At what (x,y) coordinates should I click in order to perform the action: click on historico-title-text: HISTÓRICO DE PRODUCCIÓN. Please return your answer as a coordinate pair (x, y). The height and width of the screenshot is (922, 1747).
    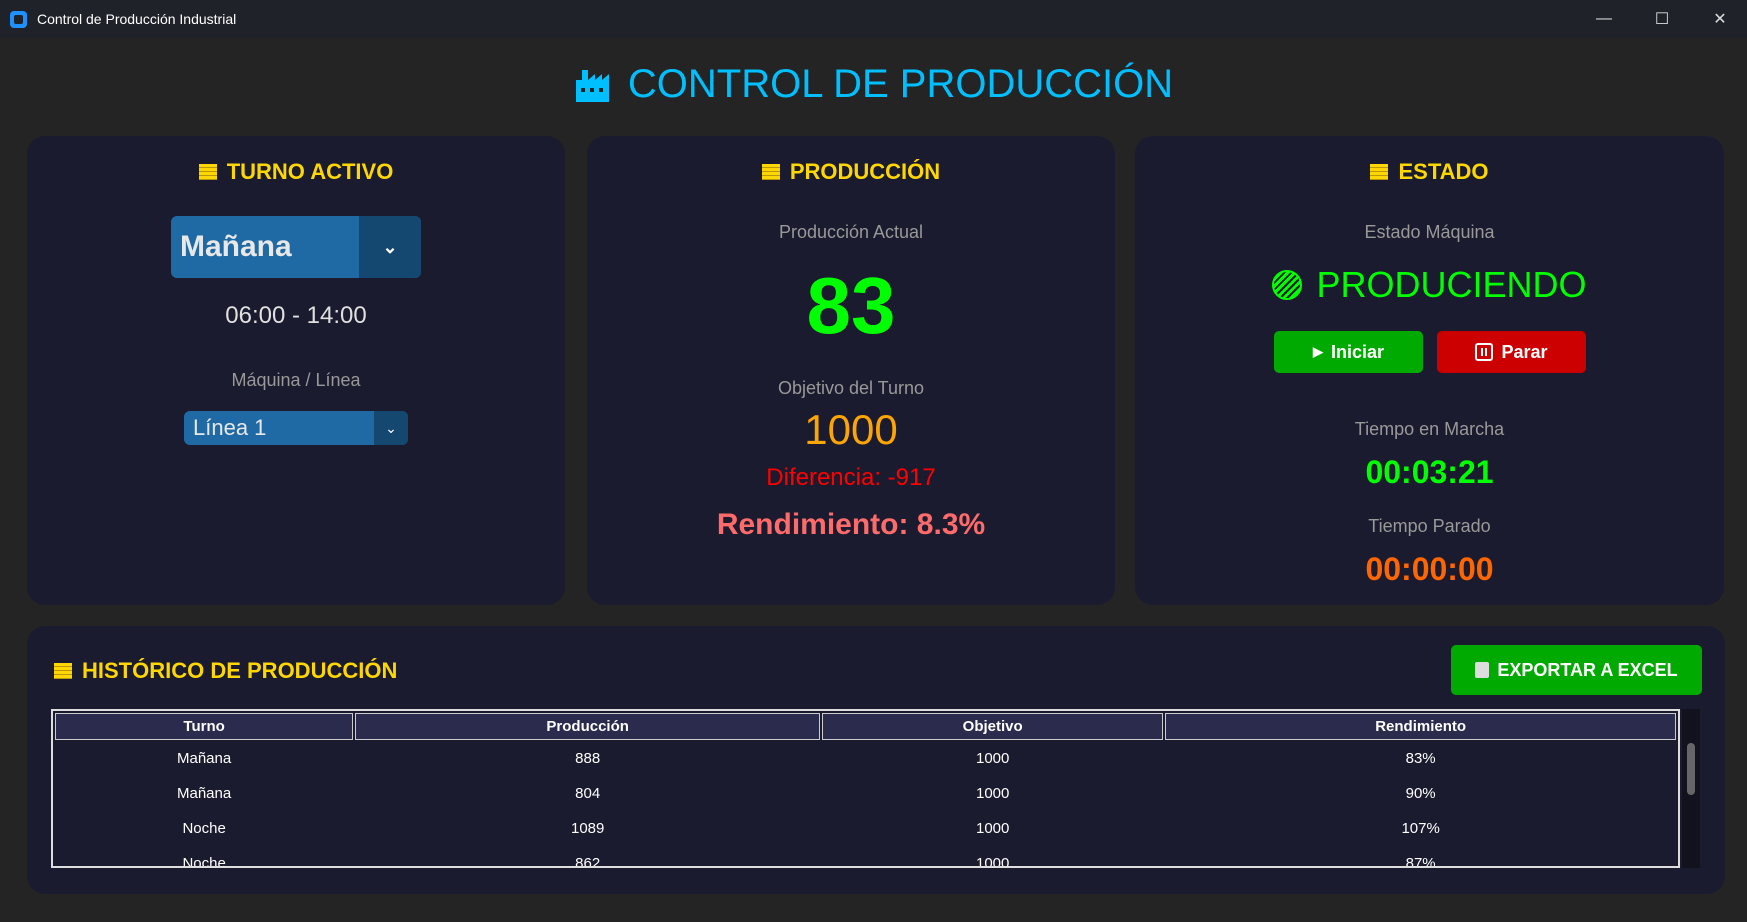
    Looking at the image, I should click on (240, 670).